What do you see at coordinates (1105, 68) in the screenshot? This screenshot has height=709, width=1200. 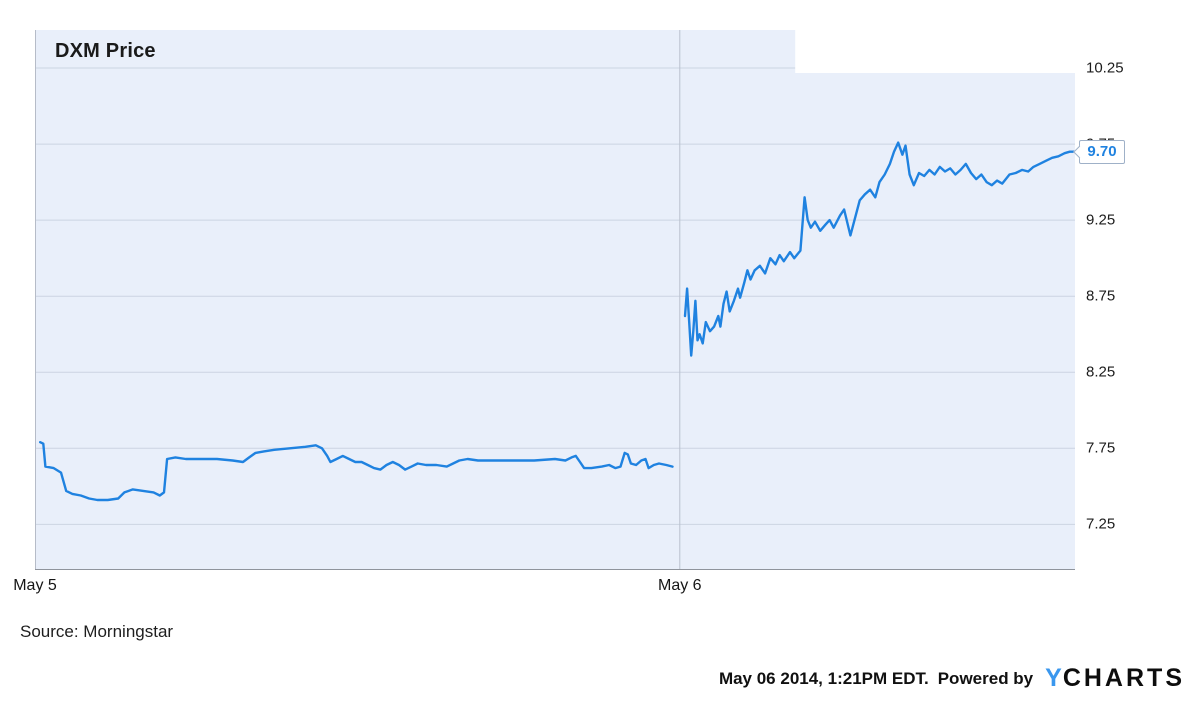 I see `y-axis-tick-label: 10.25` at bounding box center [1105, 68].